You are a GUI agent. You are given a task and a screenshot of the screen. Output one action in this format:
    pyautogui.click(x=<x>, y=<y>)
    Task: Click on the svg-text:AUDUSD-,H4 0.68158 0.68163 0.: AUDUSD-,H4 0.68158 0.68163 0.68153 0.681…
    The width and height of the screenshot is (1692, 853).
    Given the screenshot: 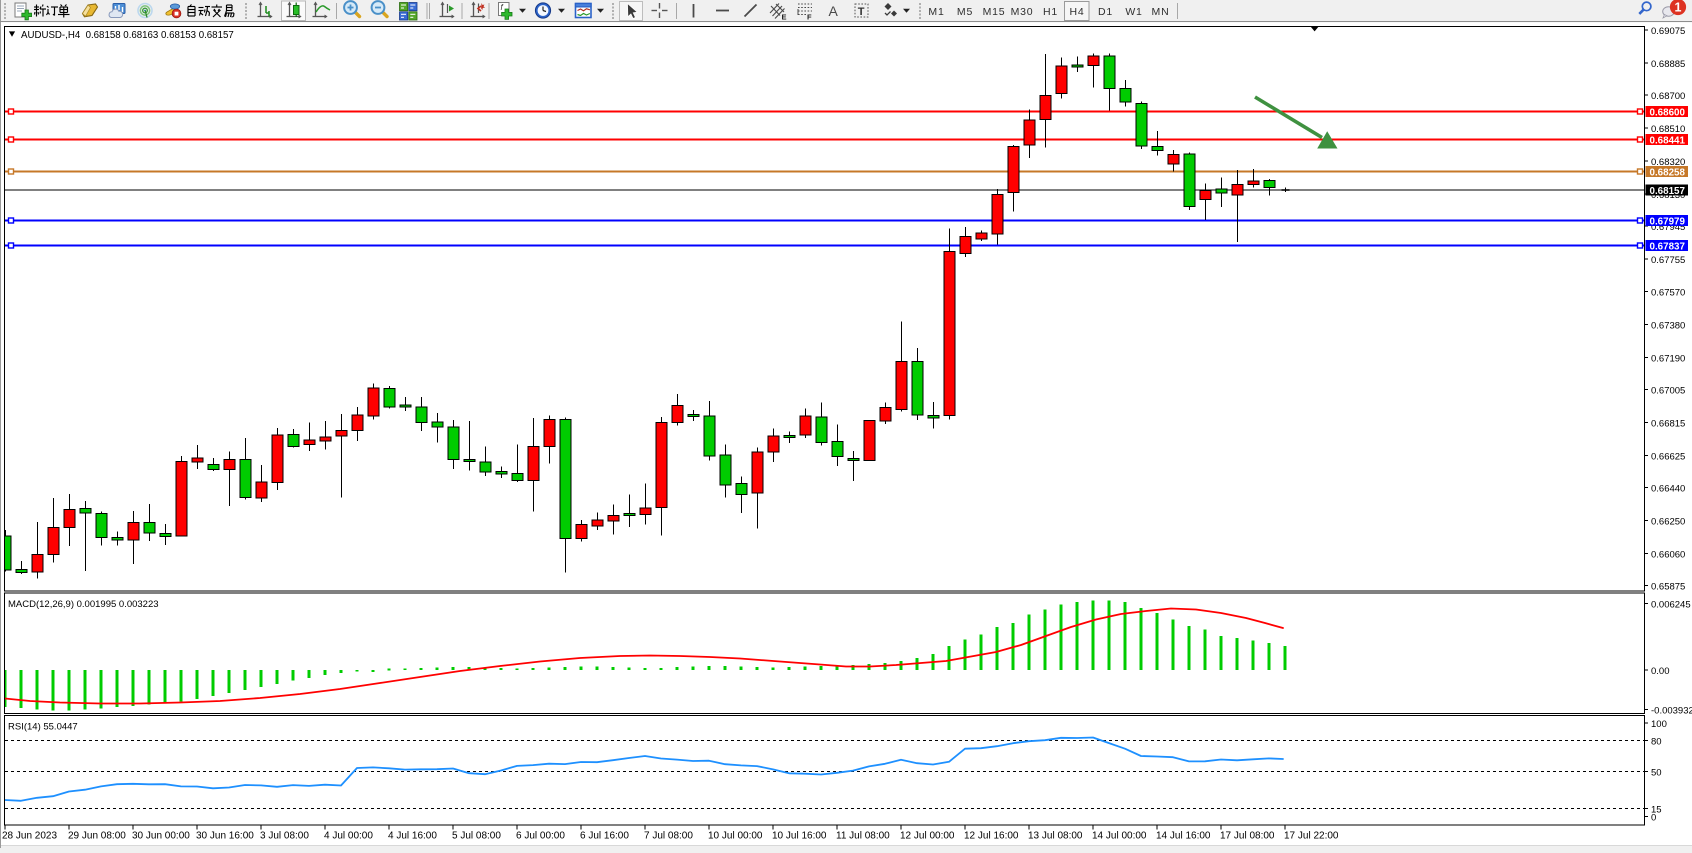 What is the action you would take?
    pyautogui.click(x=127, y=35)
    